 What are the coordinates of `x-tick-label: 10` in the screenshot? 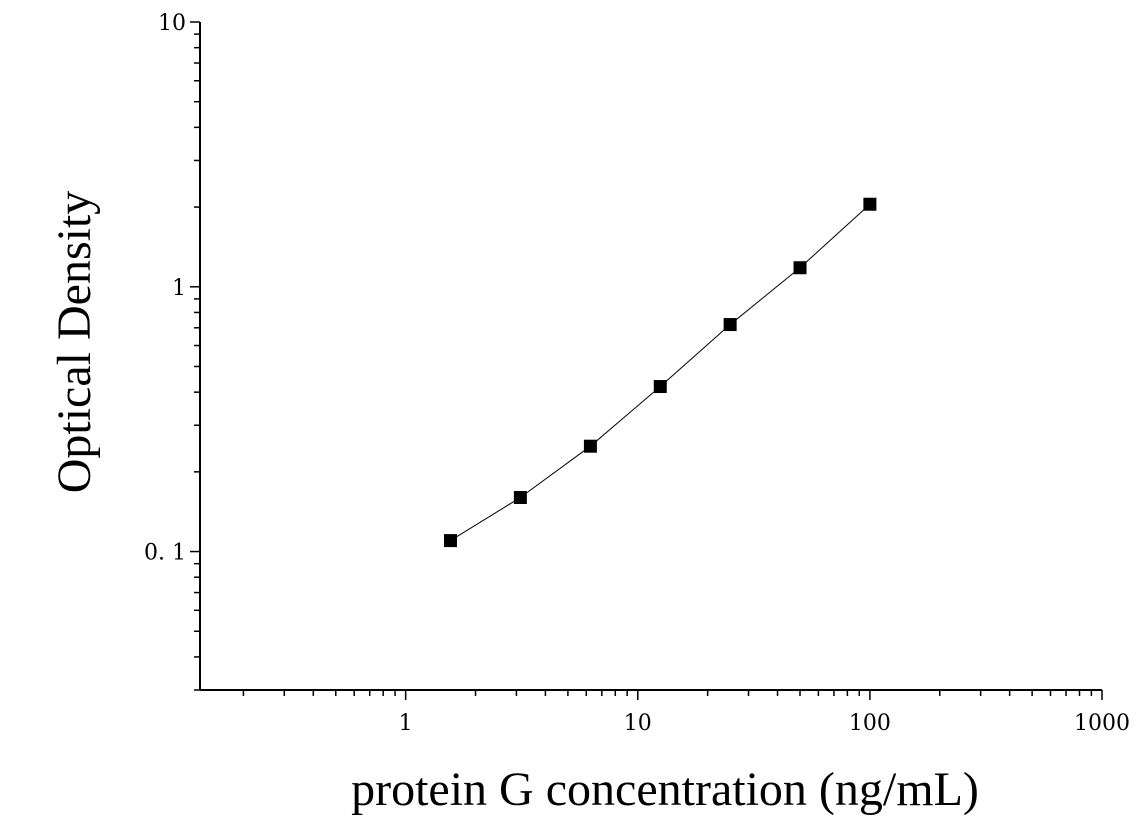 It's located at (638, 723).